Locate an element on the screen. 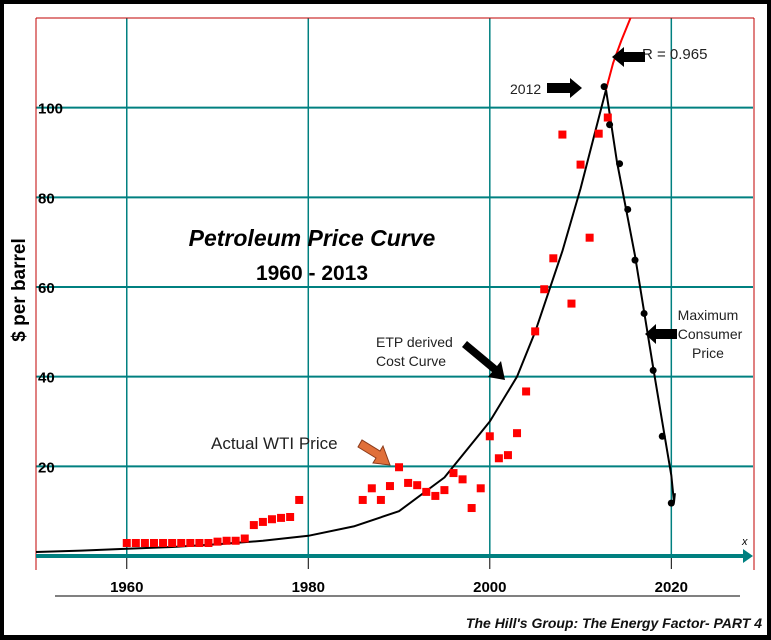 Image resolution: width=771 pixels, height=640 pixels. y-tick-label: 80 is located at coordinates (46, 198).